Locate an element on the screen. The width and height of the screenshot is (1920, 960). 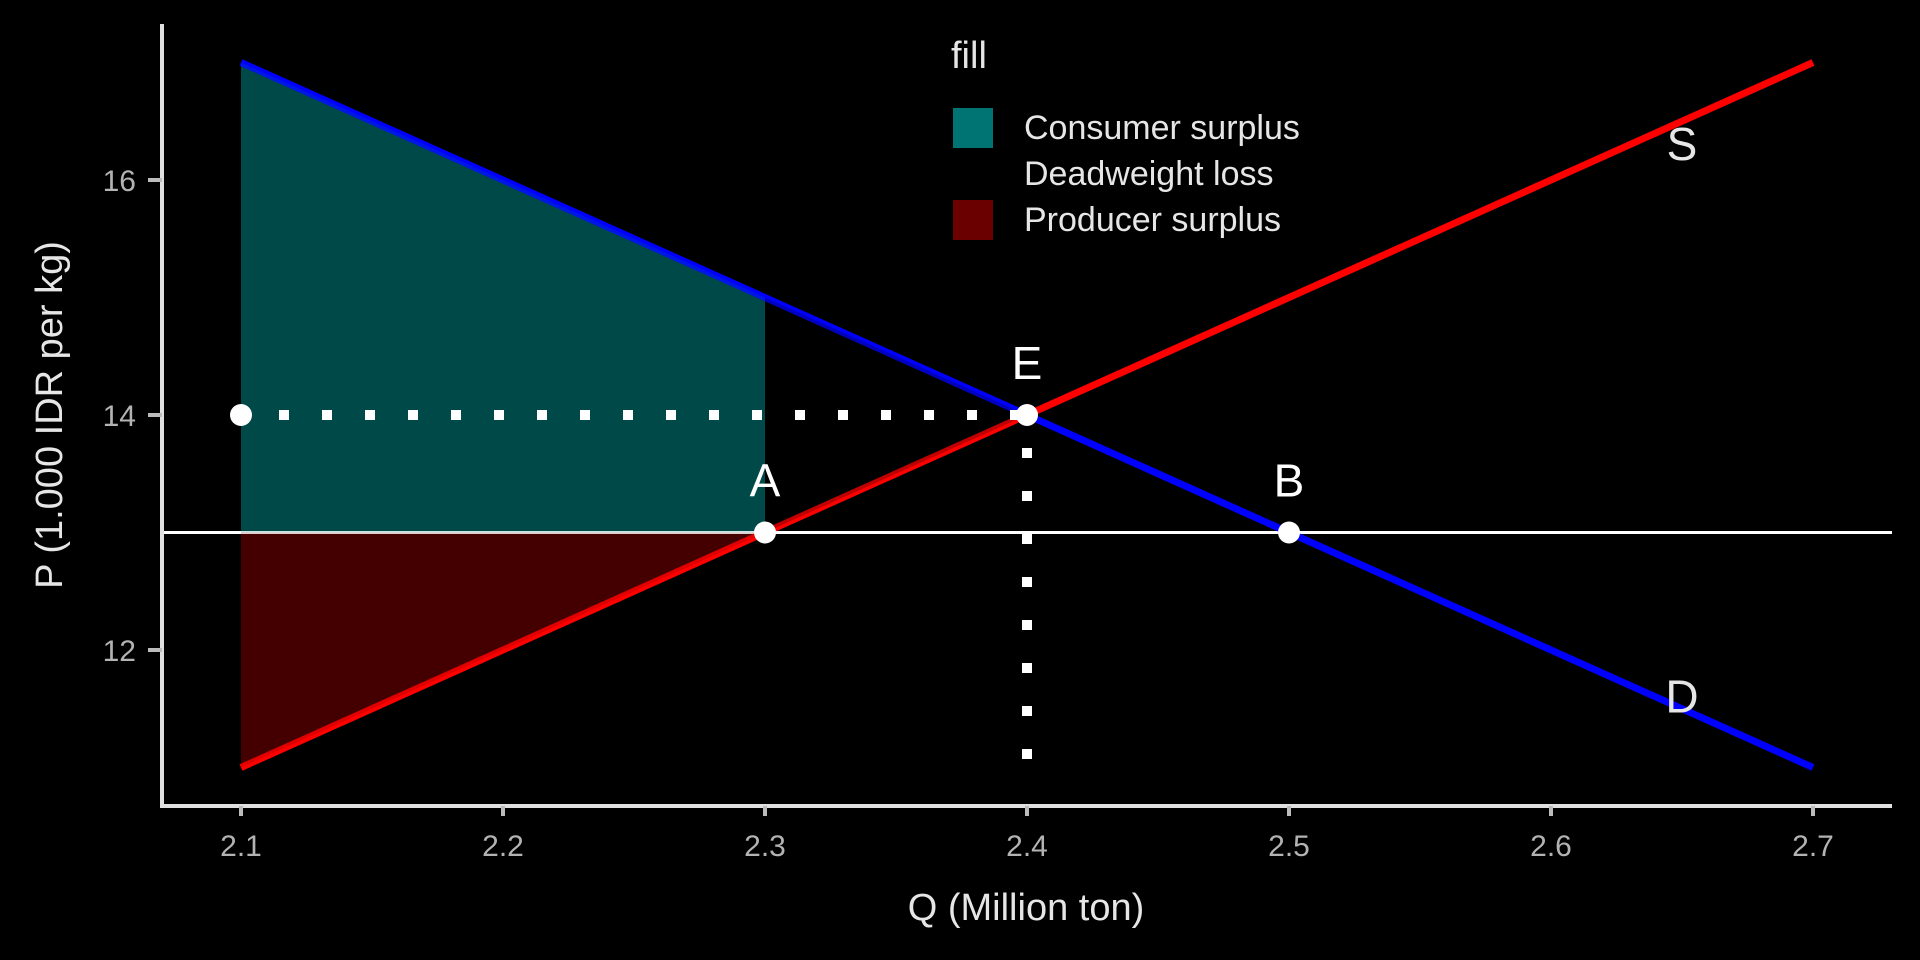
y-tick-label: 14 is located at coordinates (119, 416).